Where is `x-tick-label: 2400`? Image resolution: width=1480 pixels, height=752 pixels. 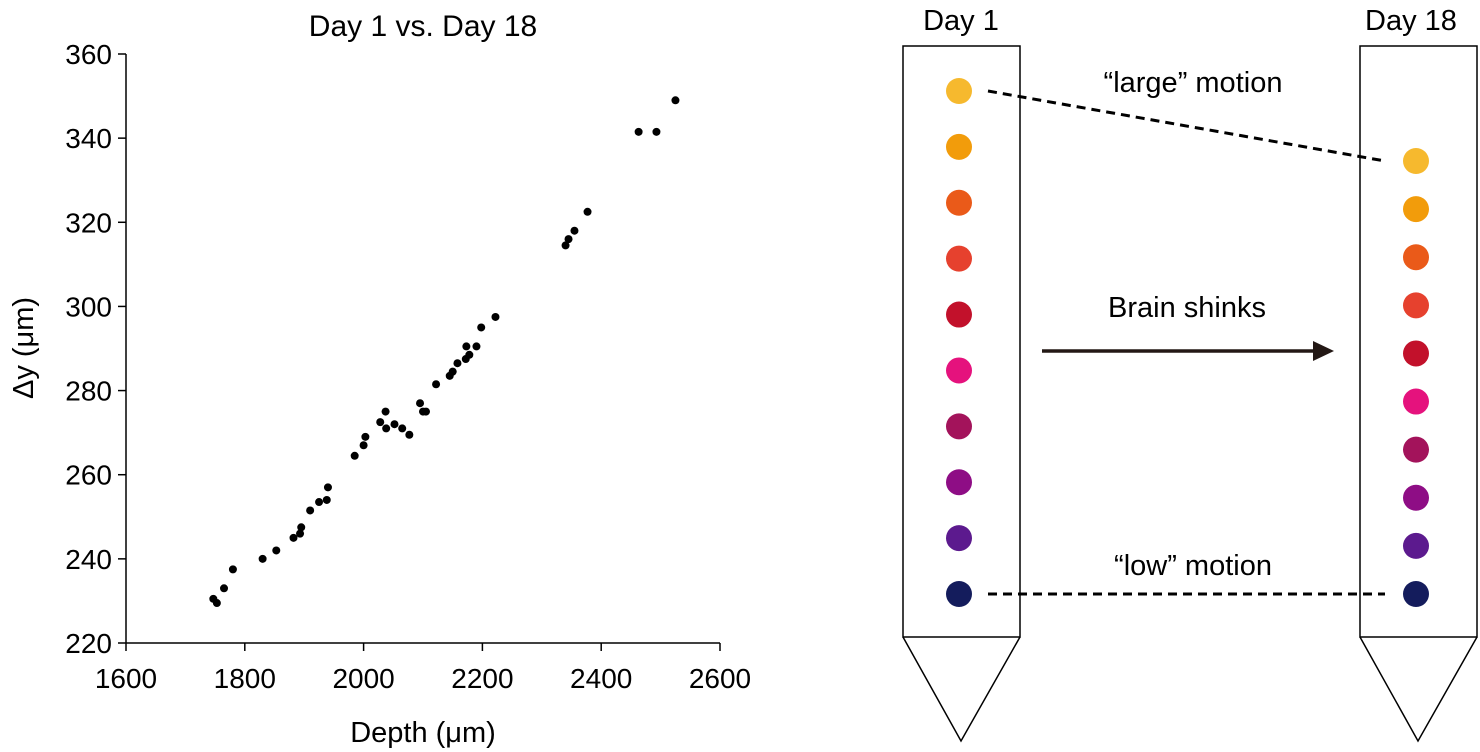 x-tick-label: 2400 is located at coordinates (601, 678).